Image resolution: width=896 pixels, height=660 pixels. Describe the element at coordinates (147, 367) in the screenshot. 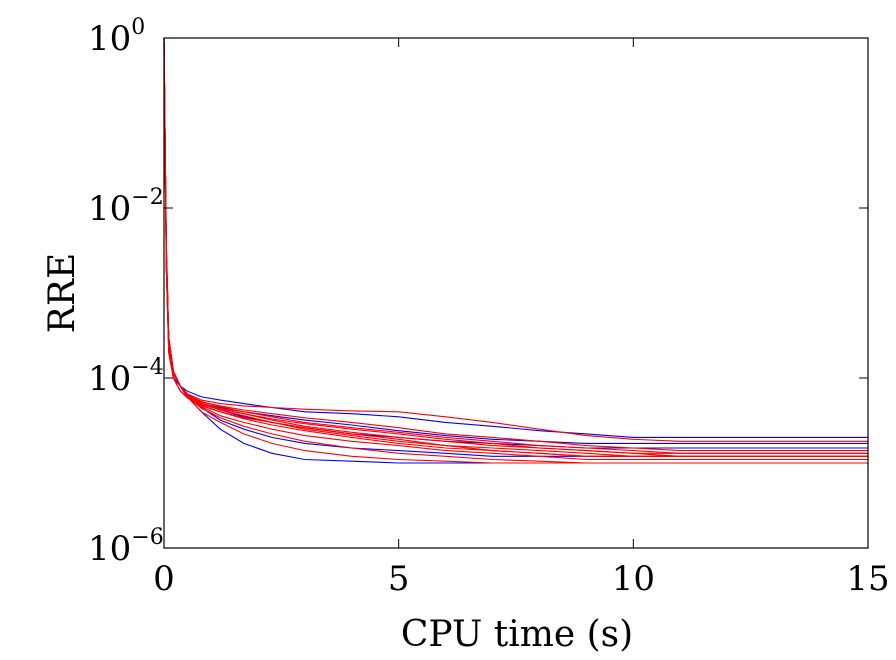

I see `y-tick-exponent: −4` at that location.